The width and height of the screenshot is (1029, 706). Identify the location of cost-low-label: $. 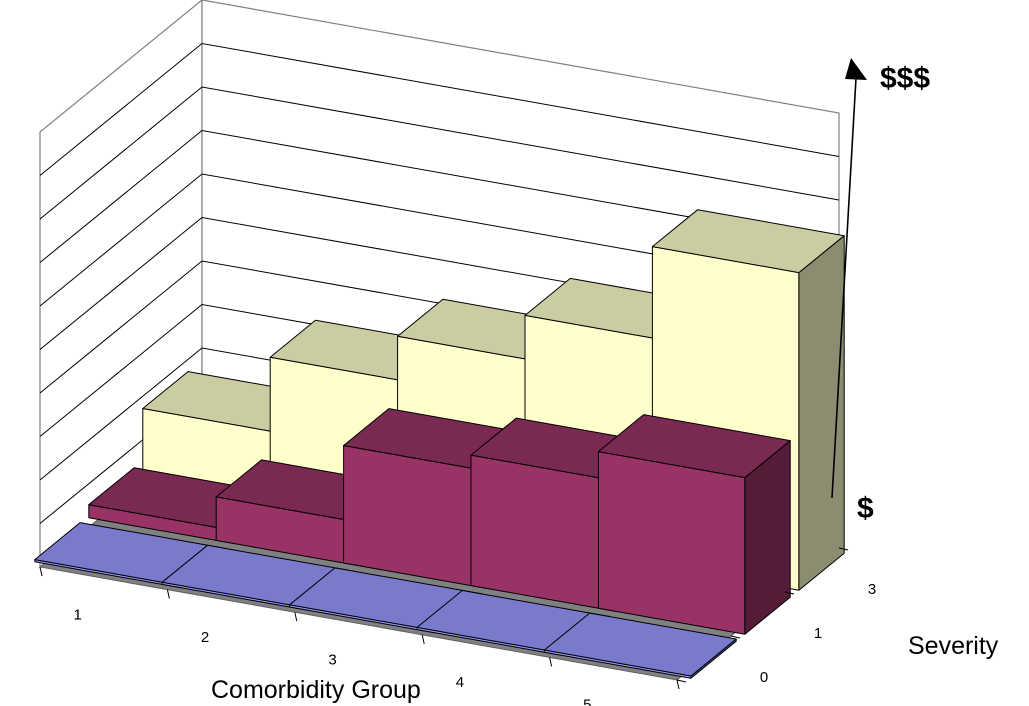
(865, 508).